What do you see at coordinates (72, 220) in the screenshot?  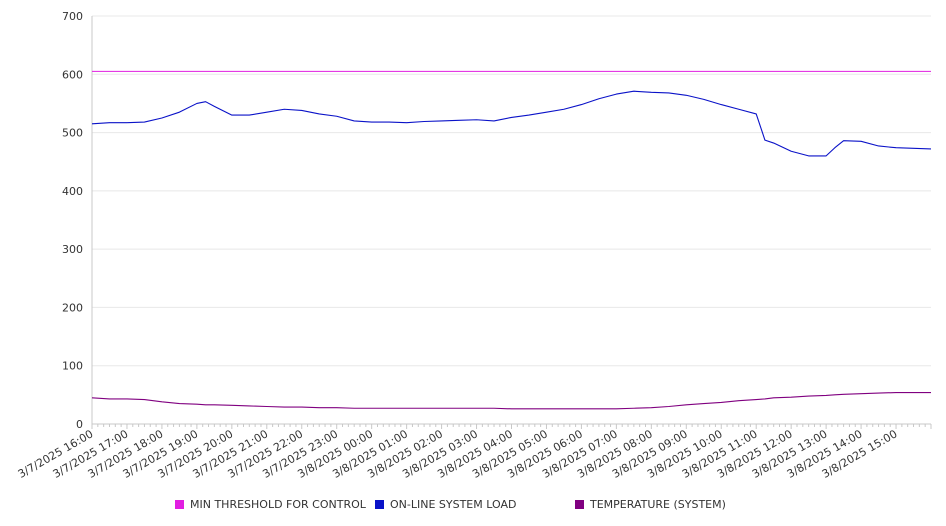 I see `y-tick-labels: 0 100 200 300 400 500 600 700` at bounding box center [72, 220].